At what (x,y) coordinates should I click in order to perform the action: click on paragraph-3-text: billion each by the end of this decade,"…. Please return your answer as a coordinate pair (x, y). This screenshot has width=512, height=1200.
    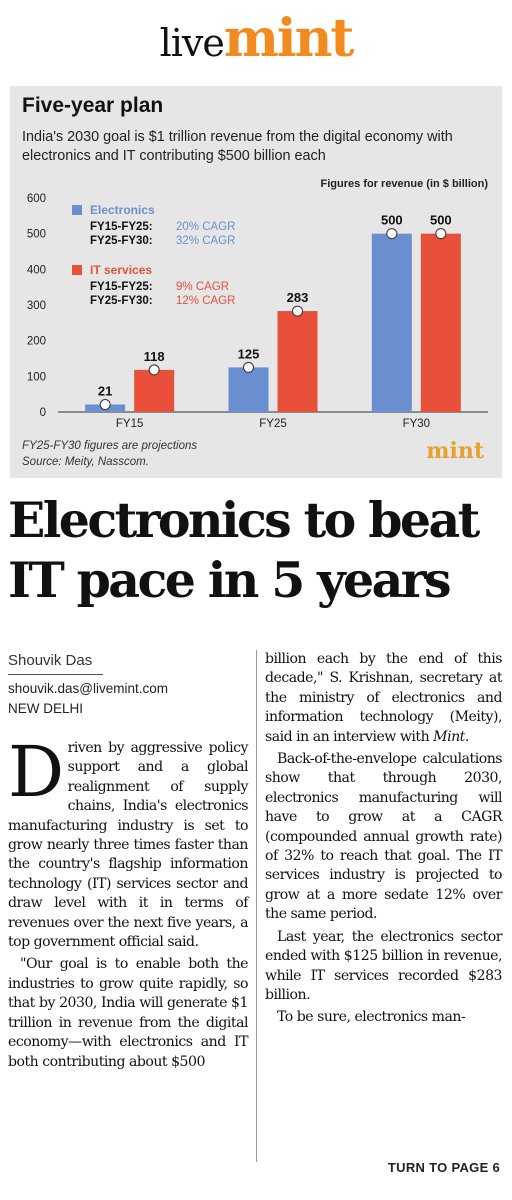
    Looking at the image, I should click on (384, 698).